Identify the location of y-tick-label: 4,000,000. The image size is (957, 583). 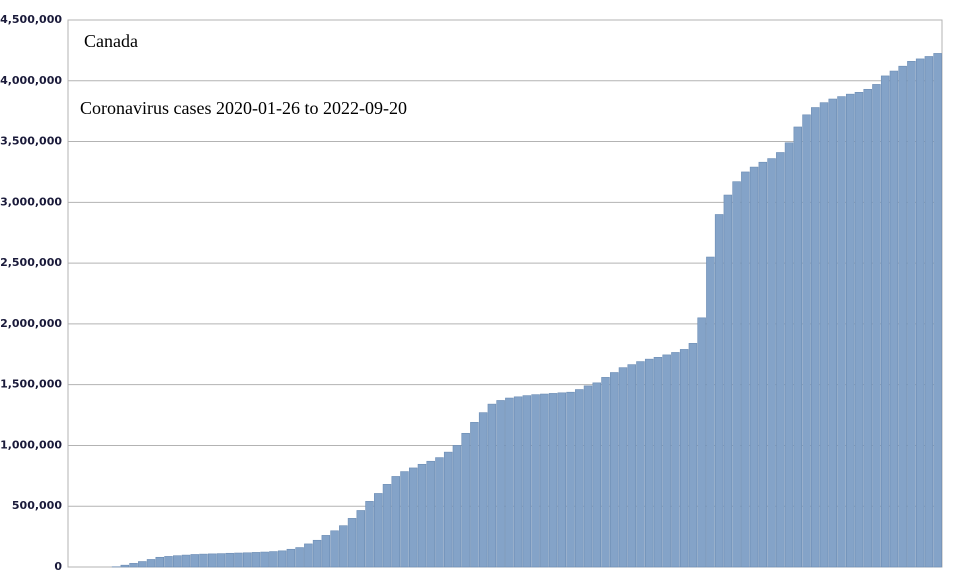
(31, 80).